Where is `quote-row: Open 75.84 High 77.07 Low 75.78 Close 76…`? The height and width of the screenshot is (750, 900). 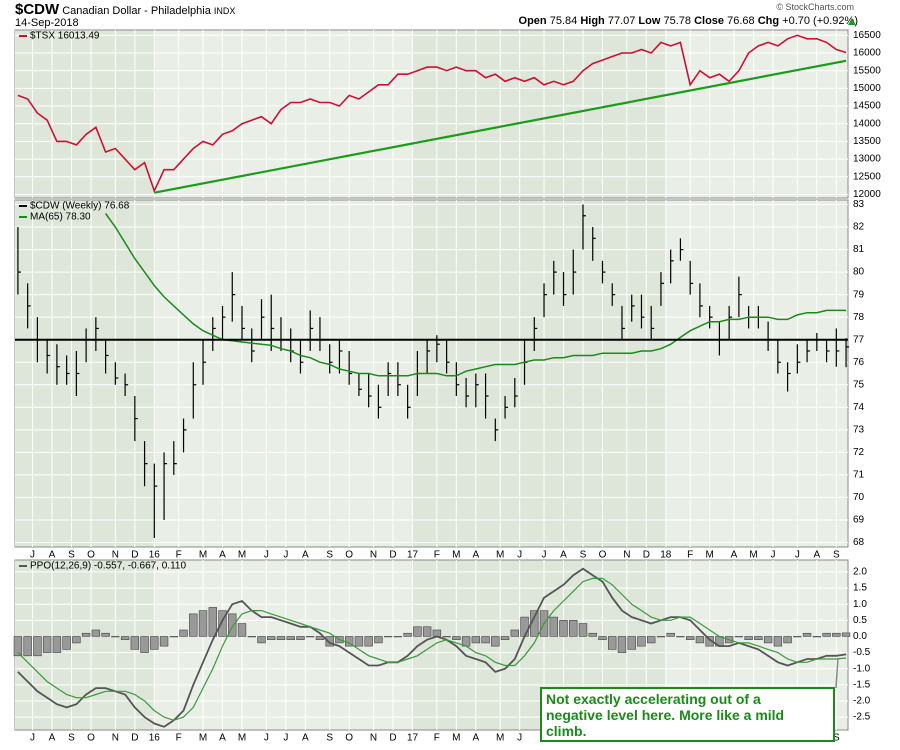
quote-row: Open 75.84 High 77.07 Low 75.78 Close 76… is located at coordinates (688, 21).